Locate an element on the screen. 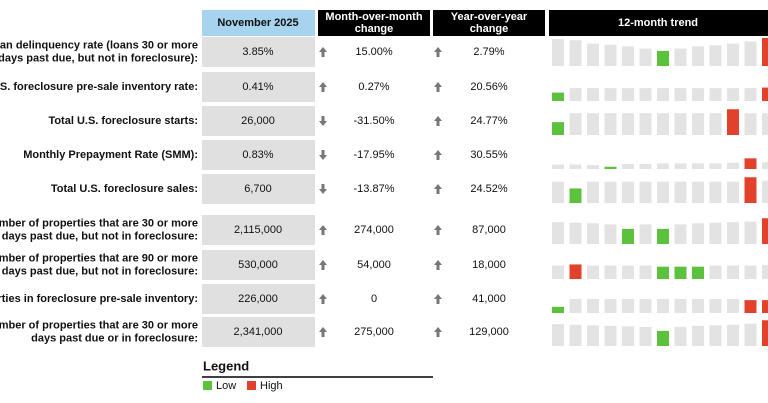 This screenshot has width=768, height=403. mom-change: 0 is located at coordinates (374, 299).